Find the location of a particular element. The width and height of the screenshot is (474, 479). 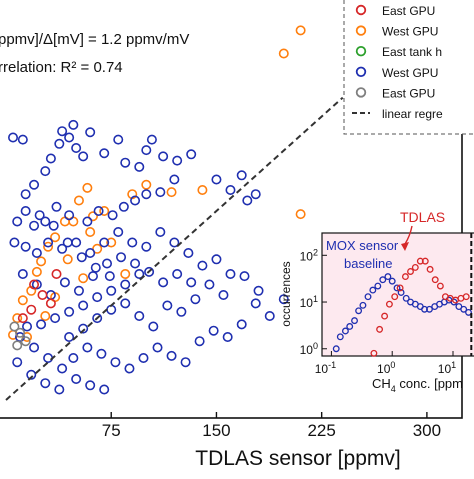

legend-label: East tank h is located at coordinates (412, 52).